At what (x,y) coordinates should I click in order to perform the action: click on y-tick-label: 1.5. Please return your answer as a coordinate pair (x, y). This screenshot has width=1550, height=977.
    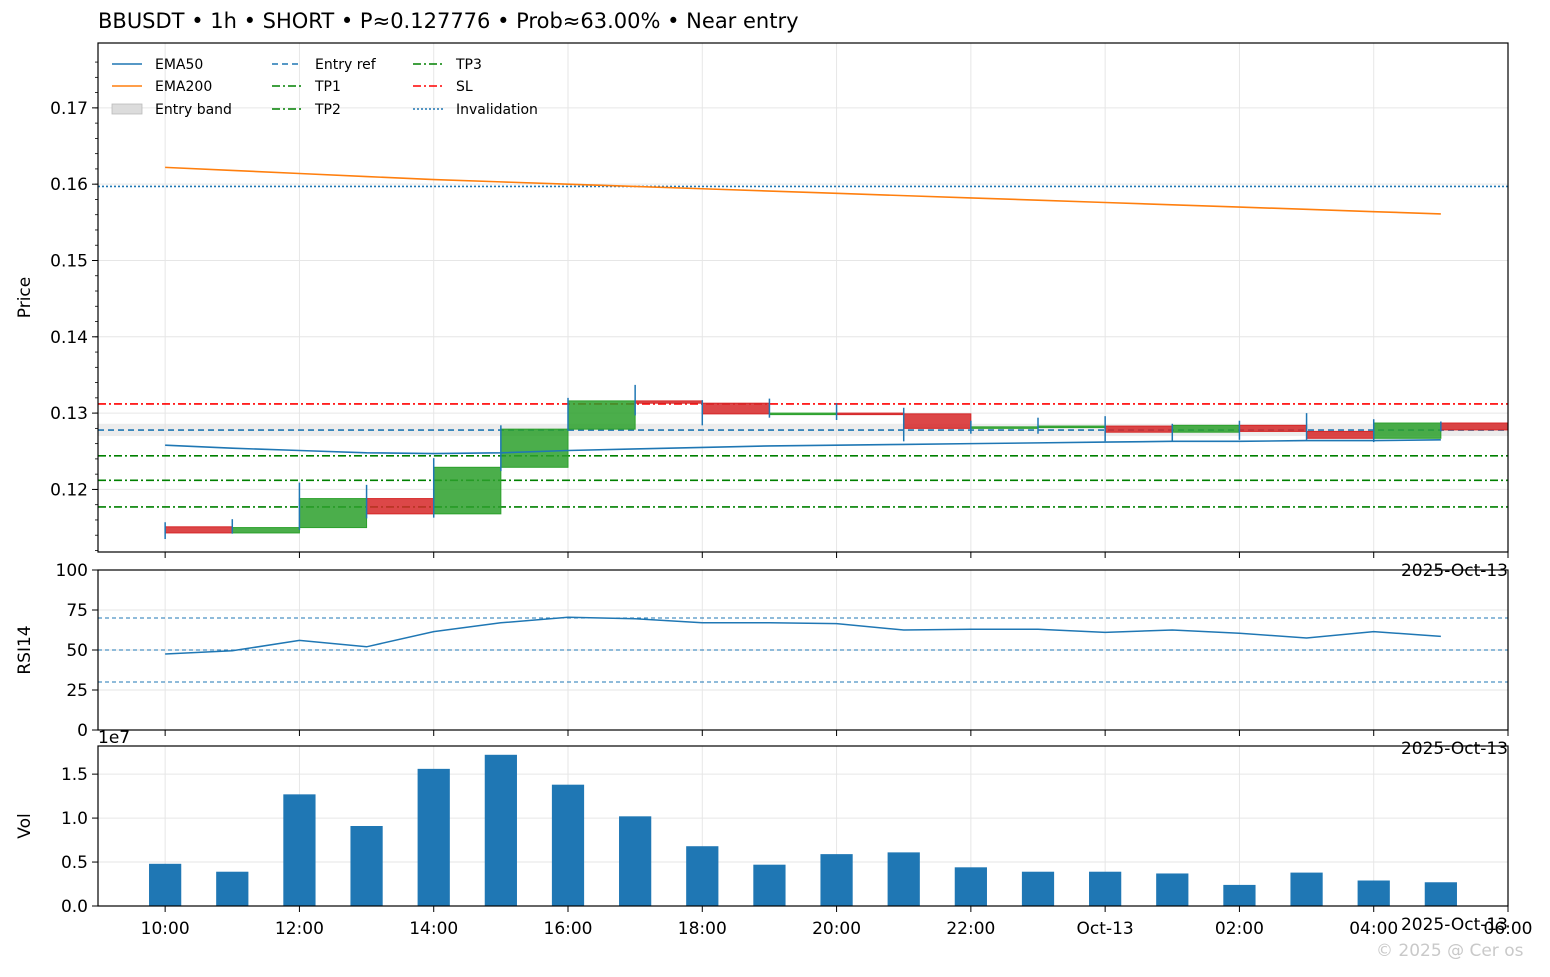
    Looking at the image, I should click on (74, 775).